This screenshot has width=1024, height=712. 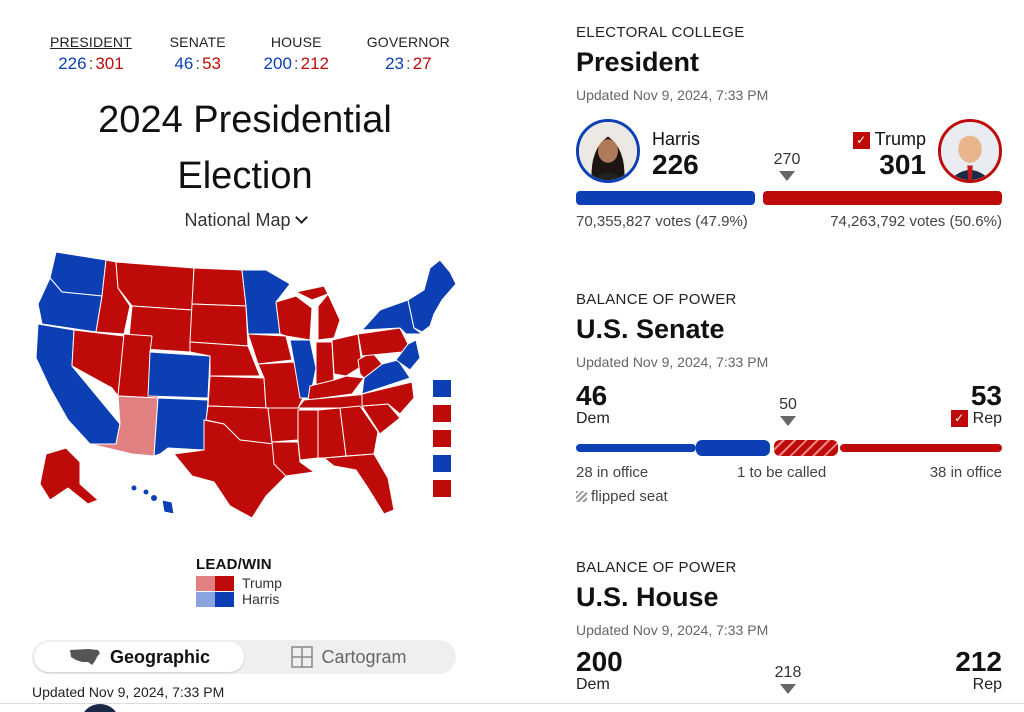 I want to click on bottom-divider, so click(x=512, y=703).